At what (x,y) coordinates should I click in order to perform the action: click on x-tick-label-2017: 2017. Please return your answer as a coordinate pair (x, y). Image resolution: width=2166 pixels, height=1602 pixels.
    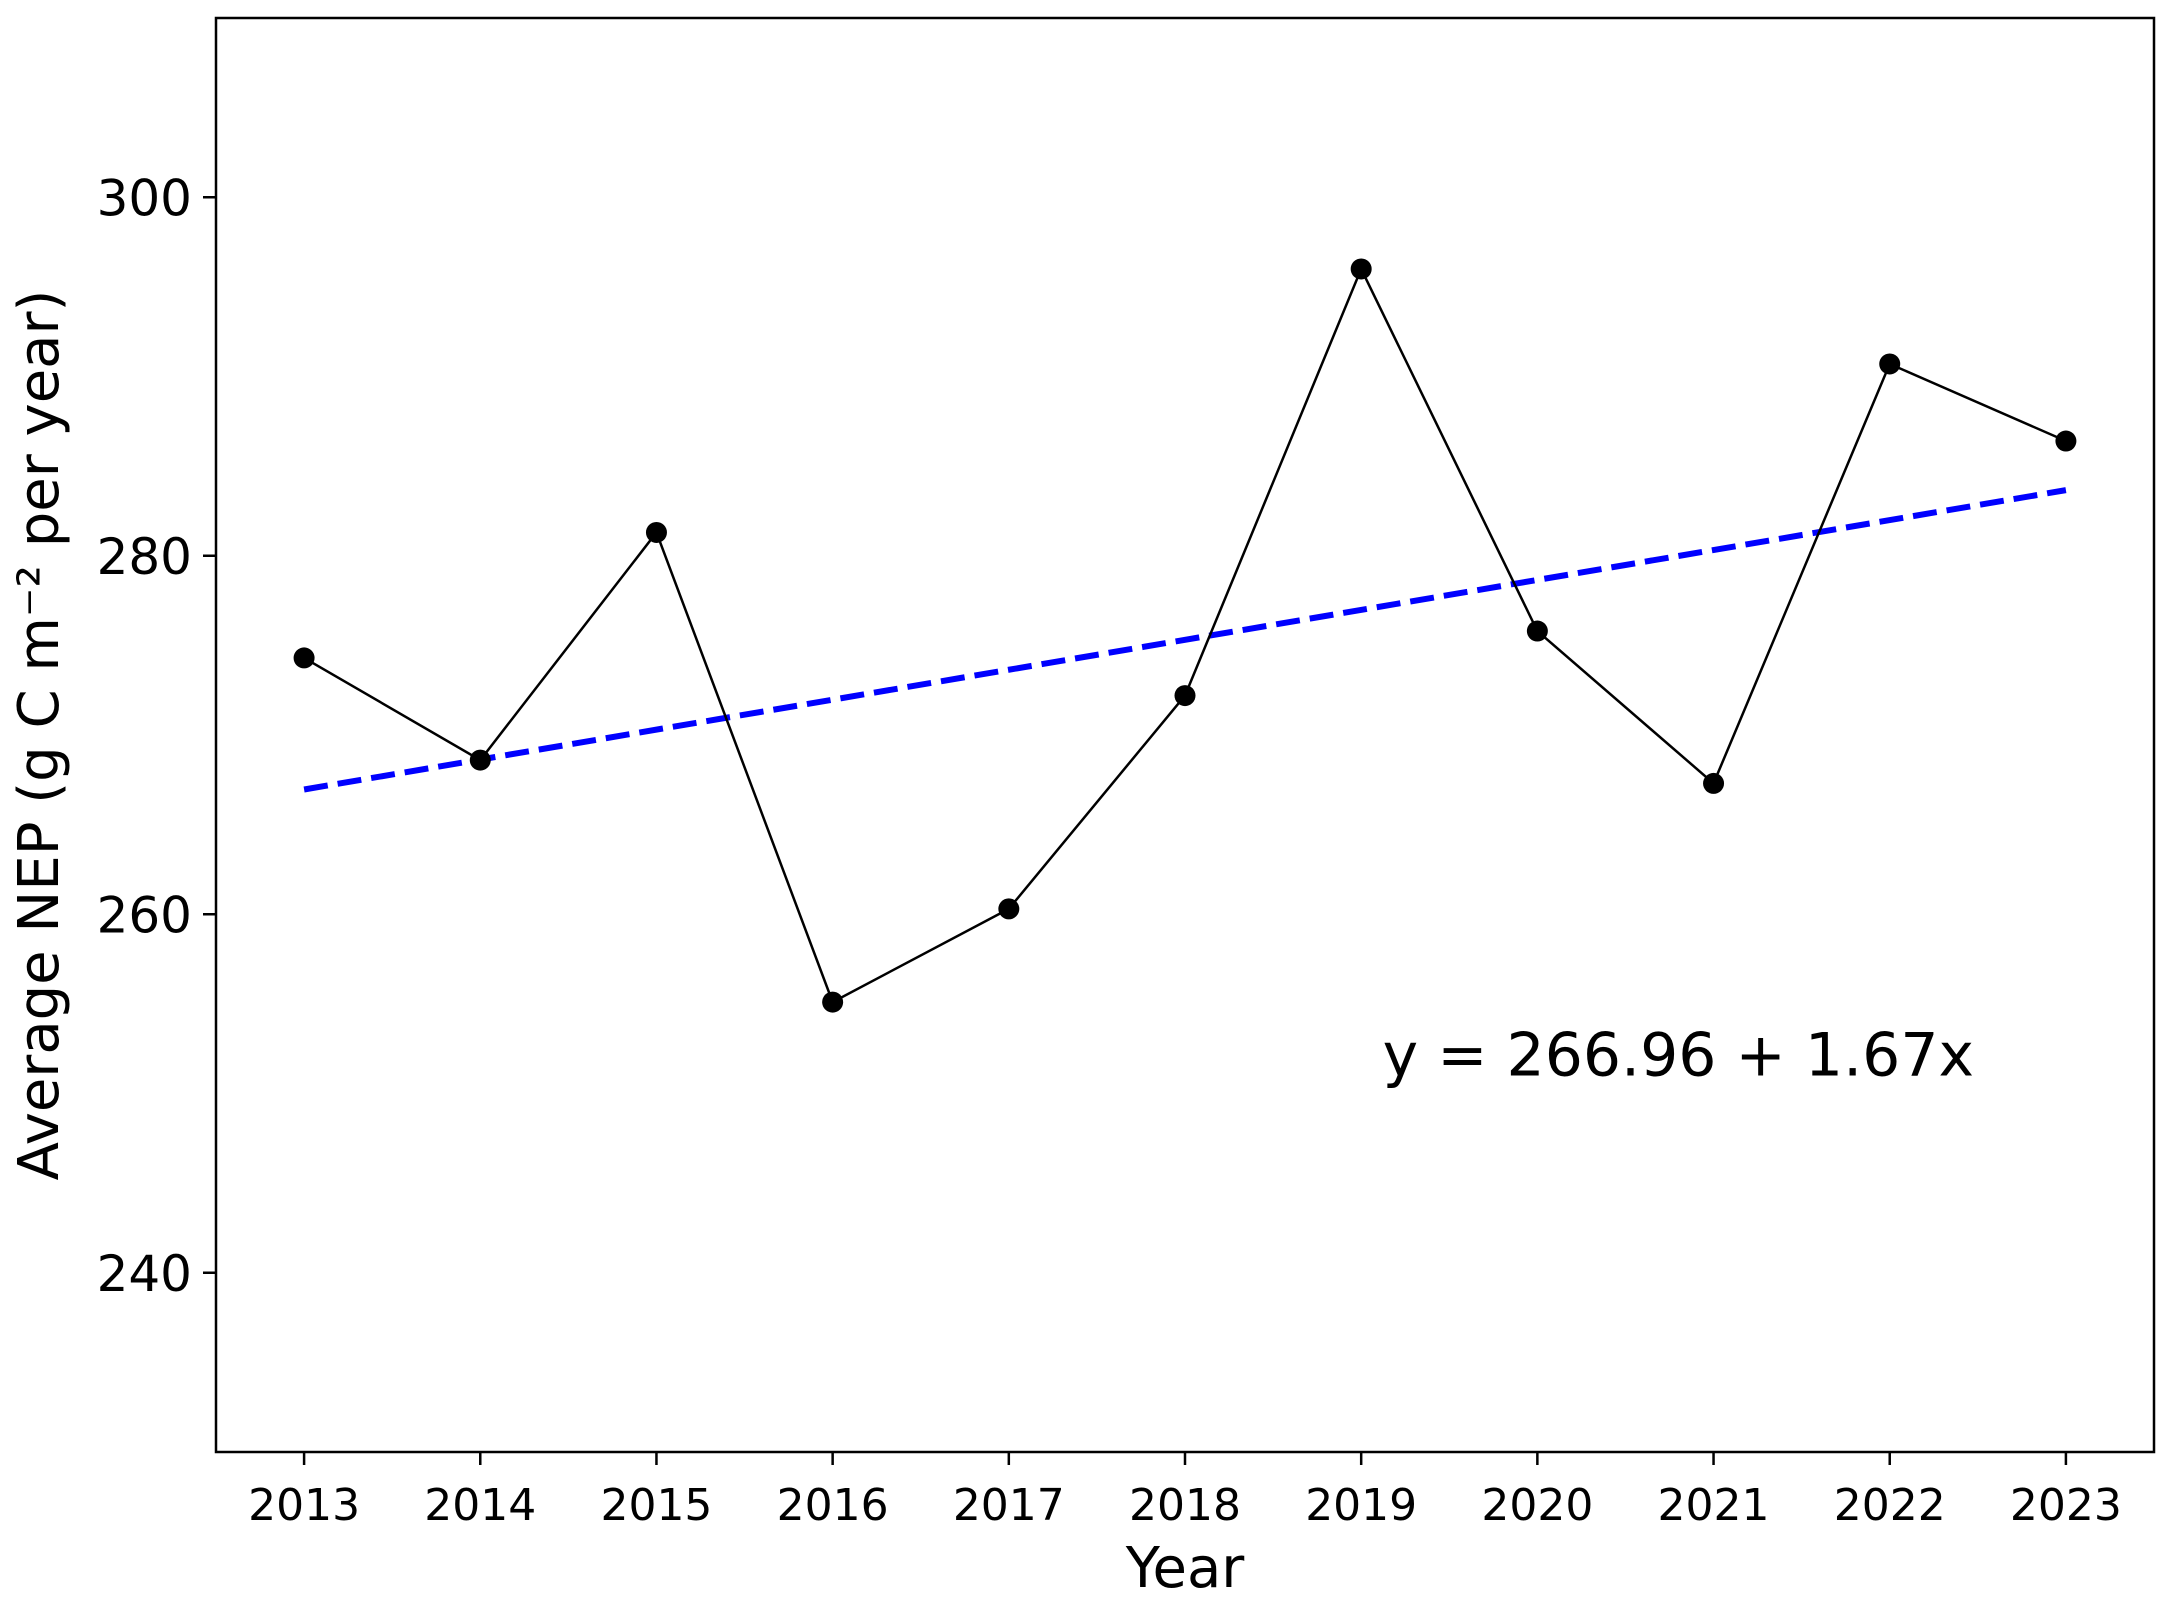
    Looking at the image, I should click on (1009, 1505).